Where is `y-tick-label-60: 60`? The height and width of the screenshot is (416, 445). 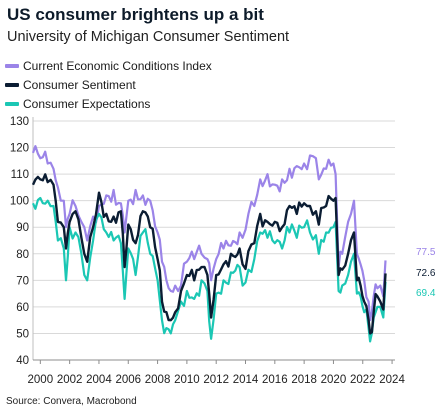 y-tick-label-60: 60 is located at coordinates (22, 308).